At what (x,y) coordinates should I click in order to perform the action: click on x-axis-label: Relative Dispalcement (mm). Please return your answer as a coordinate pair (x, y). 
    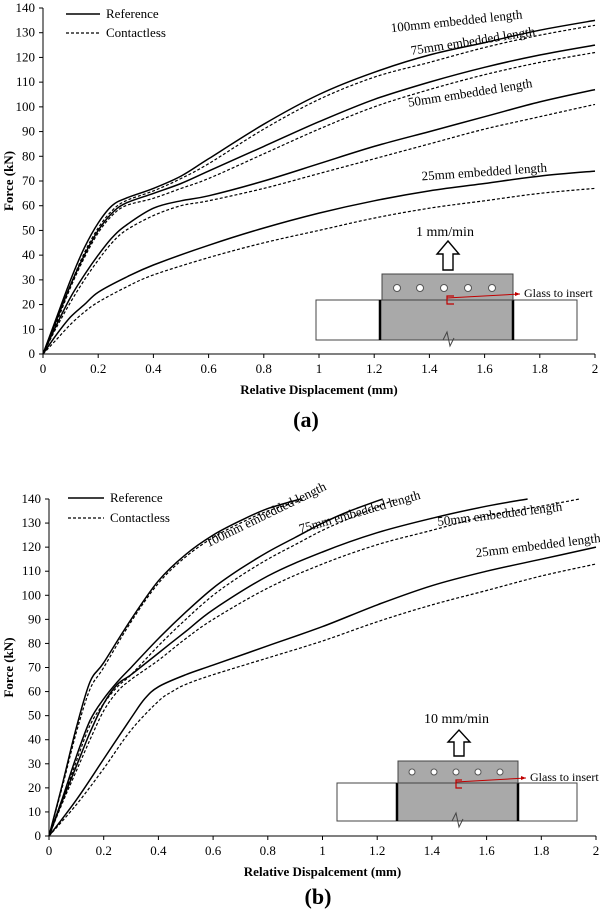
    Looking at the image, I should click on (322, 871).